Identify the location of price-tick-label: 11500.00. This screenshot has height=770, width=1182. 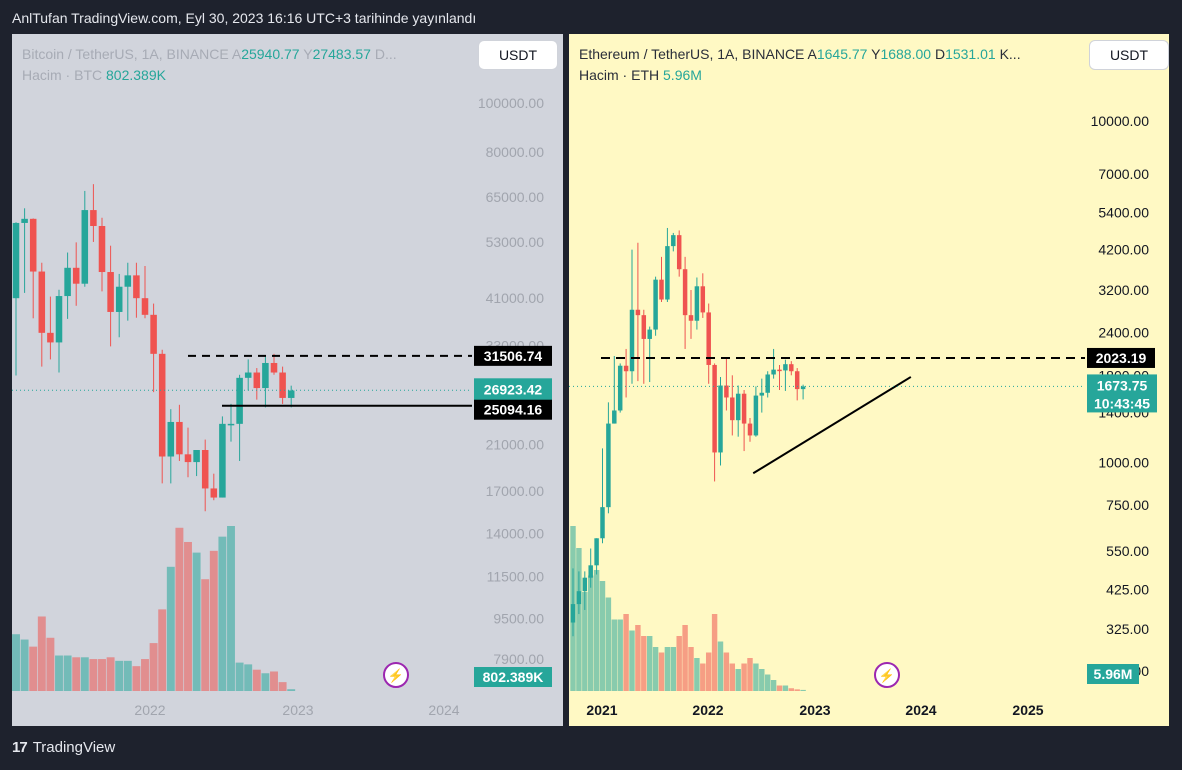
(516, 577).